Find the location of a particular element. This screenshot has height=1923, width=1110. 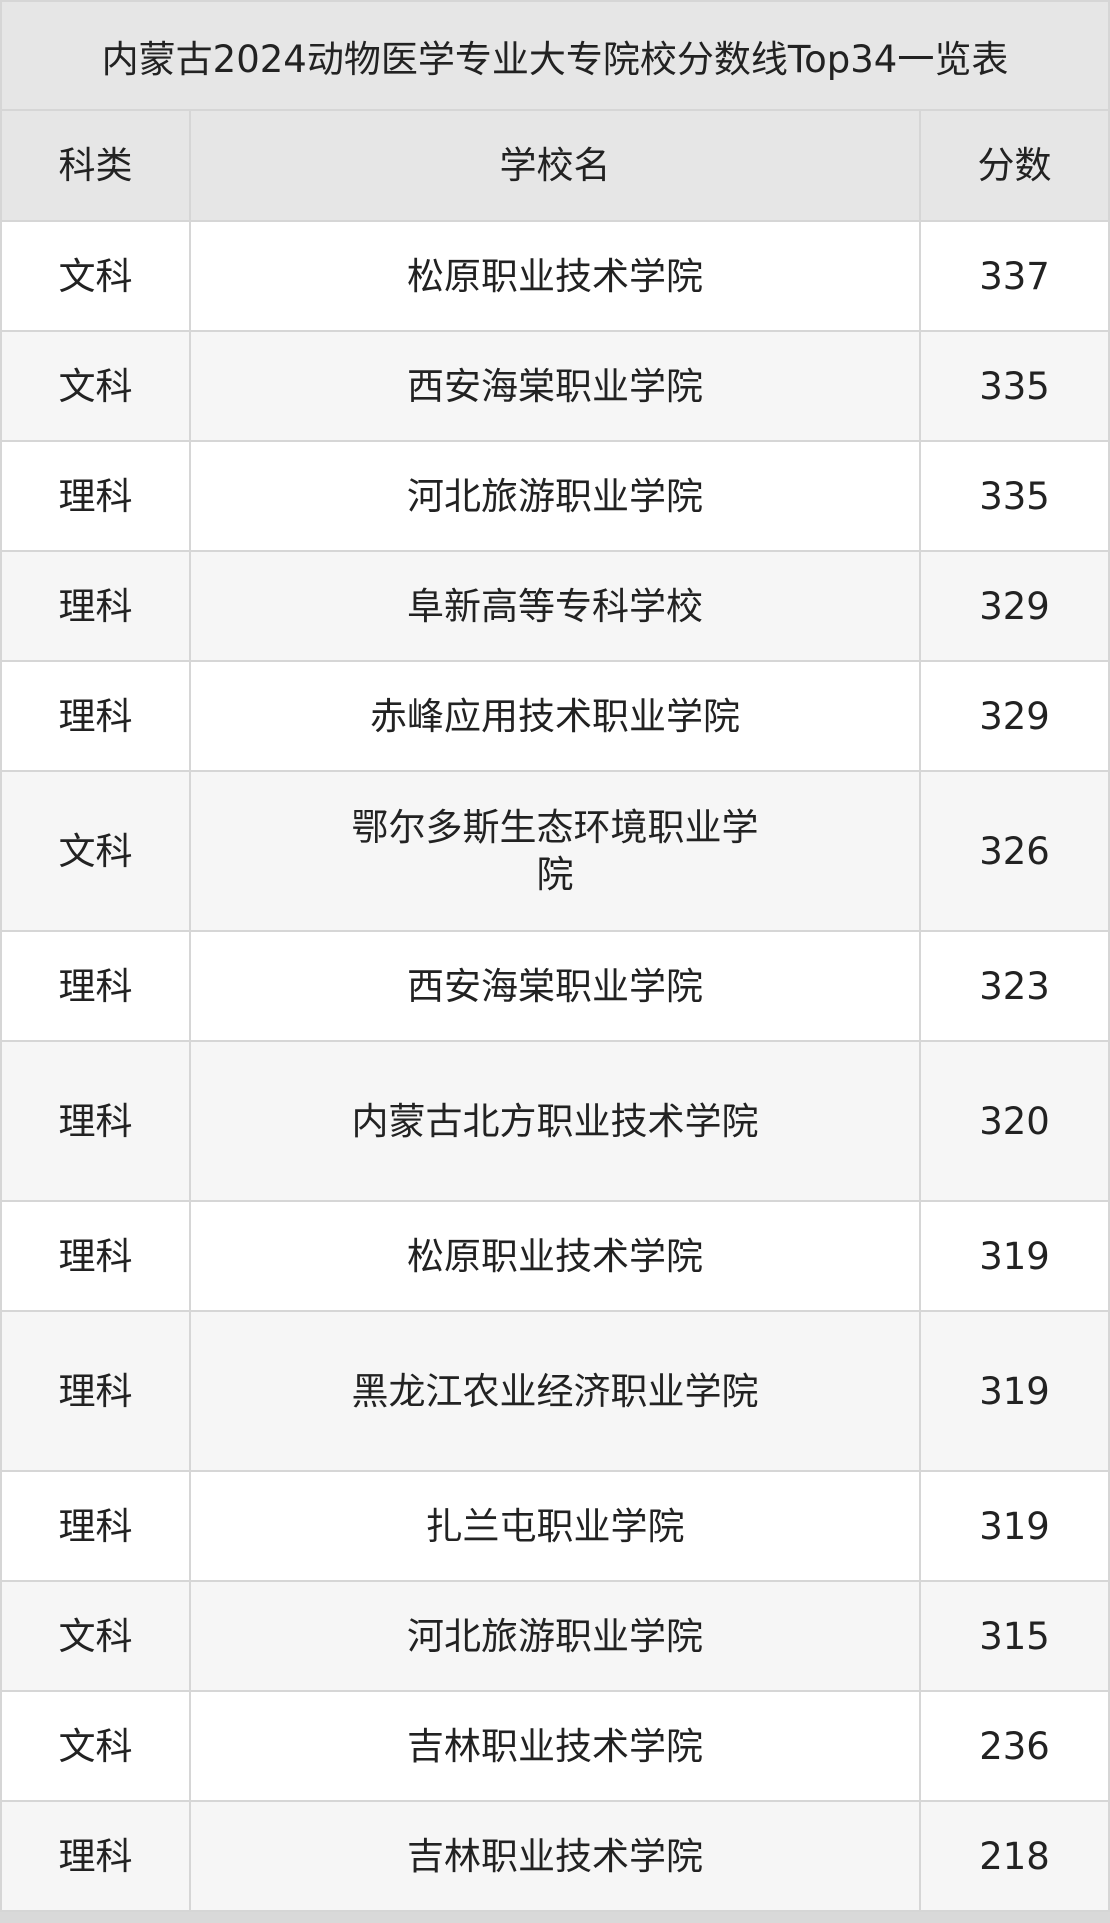

table-row: 理科 吉林职业技术学院 218 is located at coordinates (555, 1857).